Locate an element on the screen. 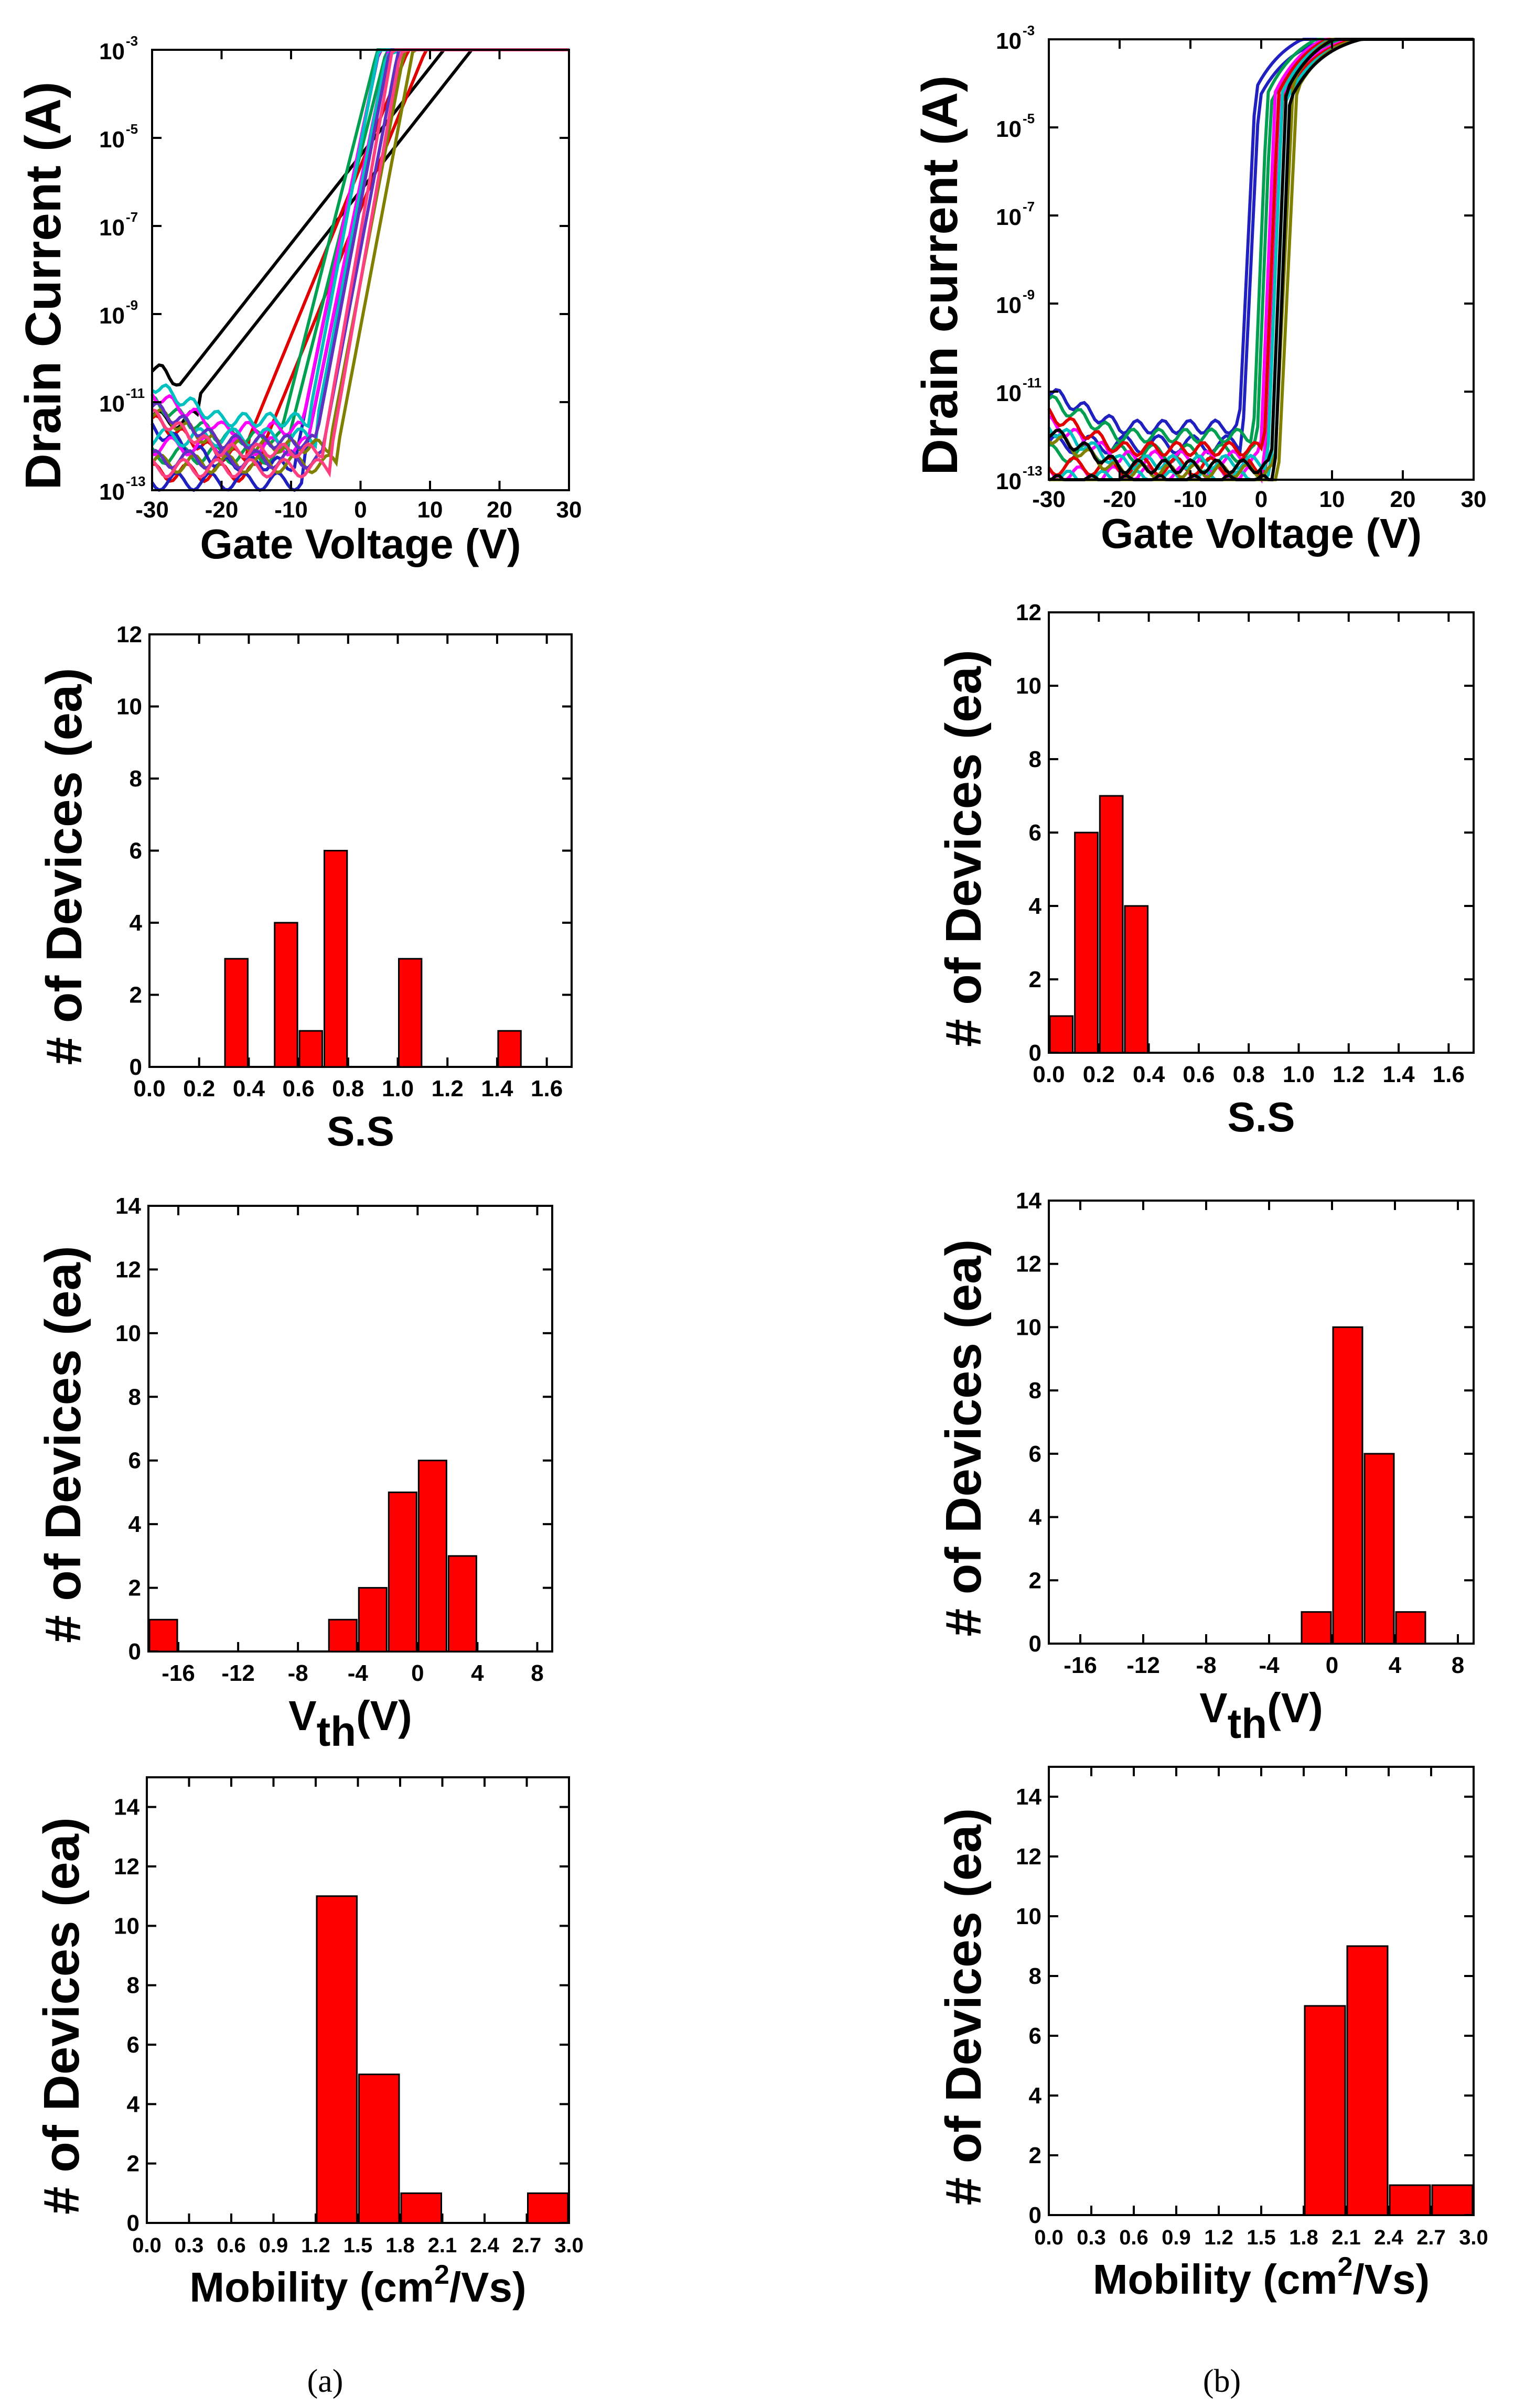 This screenshot has width=1525, height=2408. x-tick-label: 0.0 is located at coordinates (147, 2245).